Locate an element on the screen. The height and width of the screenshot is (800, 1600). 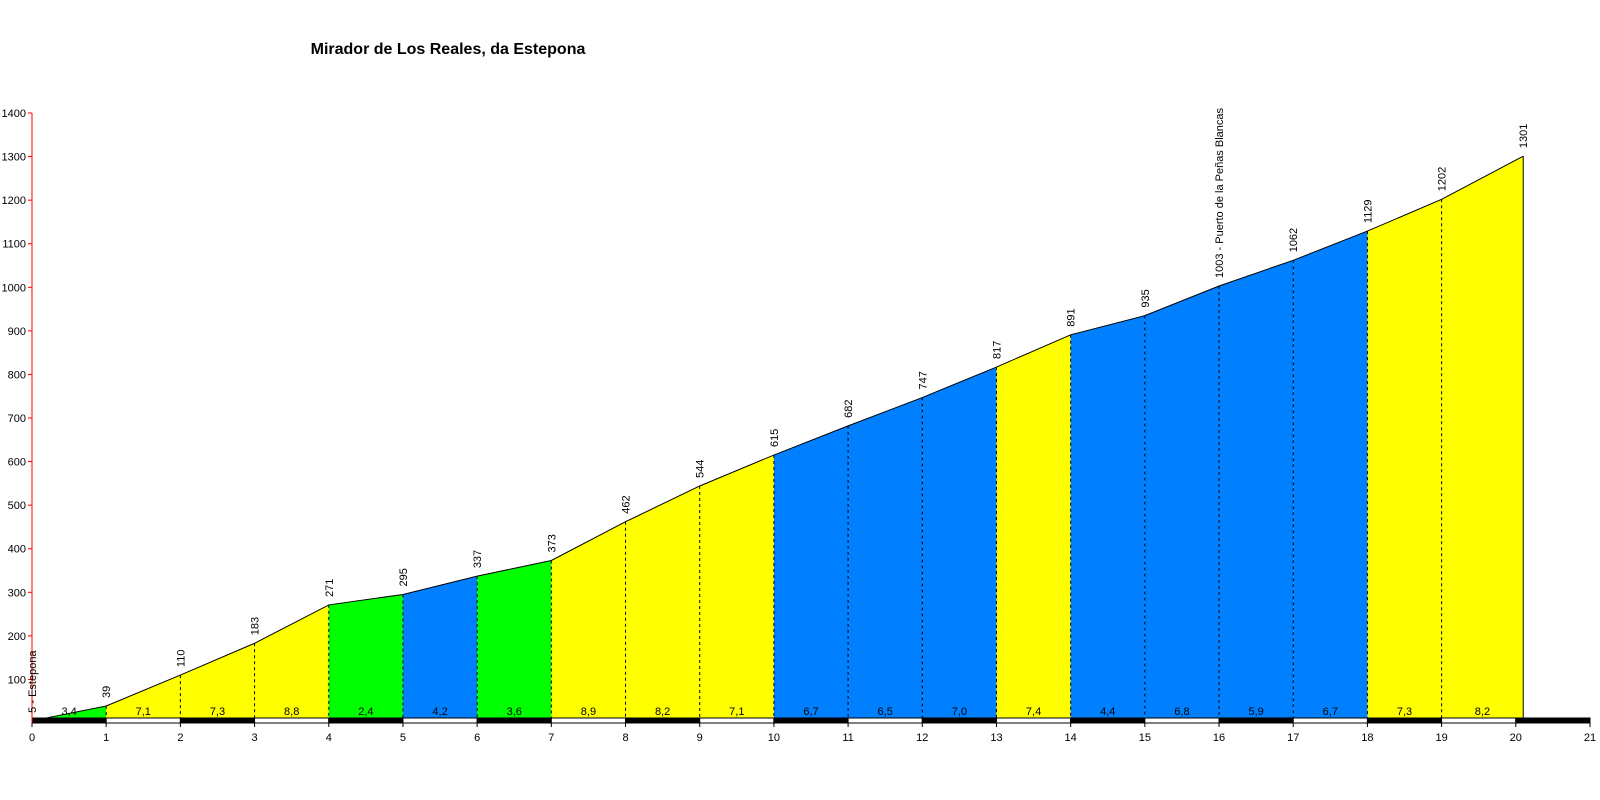
elevation-label: 615 is located at coordinates (775, 438).